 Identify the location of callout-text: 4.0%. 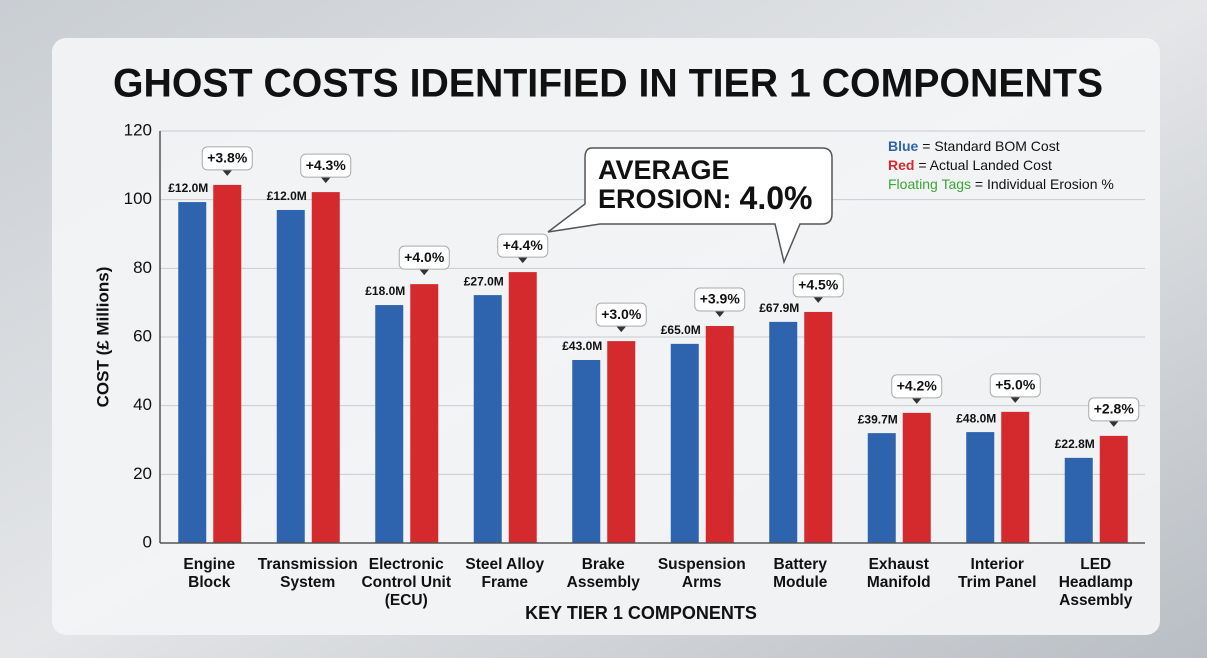
(776, 198).